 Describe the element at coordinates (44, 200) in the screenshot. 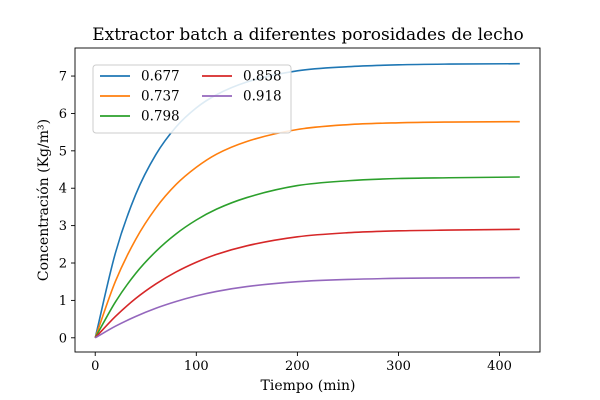

I see `y-axis-label: Concentración (Kg/m³)` at that location.